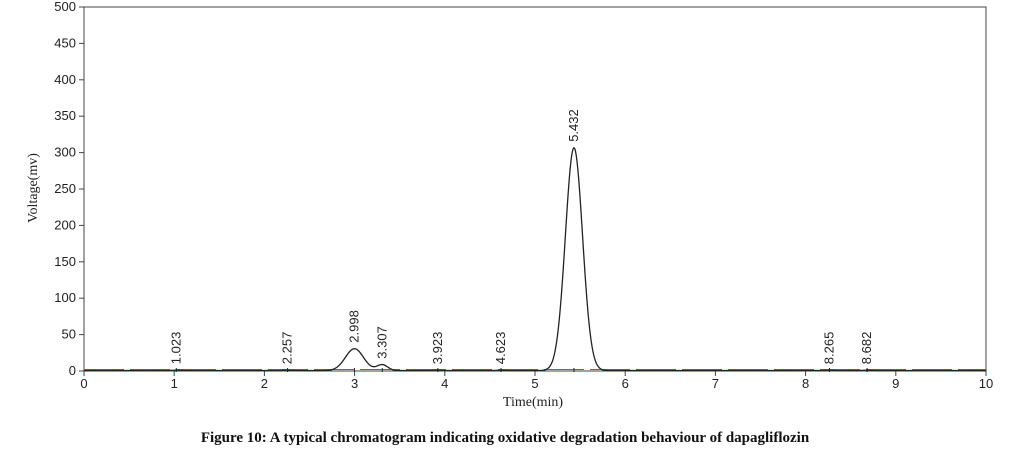  I want to click on y-tick-label: 500, so click(65, 7).